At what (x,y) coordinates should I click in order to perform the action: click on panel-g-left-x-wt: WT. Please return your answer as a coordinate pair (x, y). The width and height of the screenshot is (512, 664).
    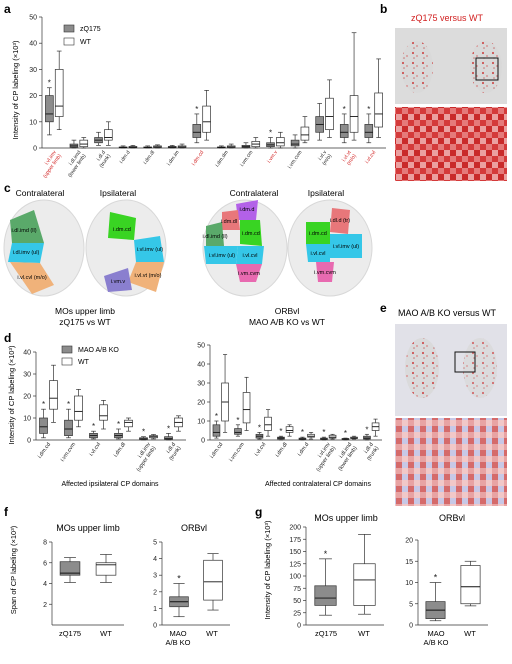
    Looking at the image, I should click on (364, 633).